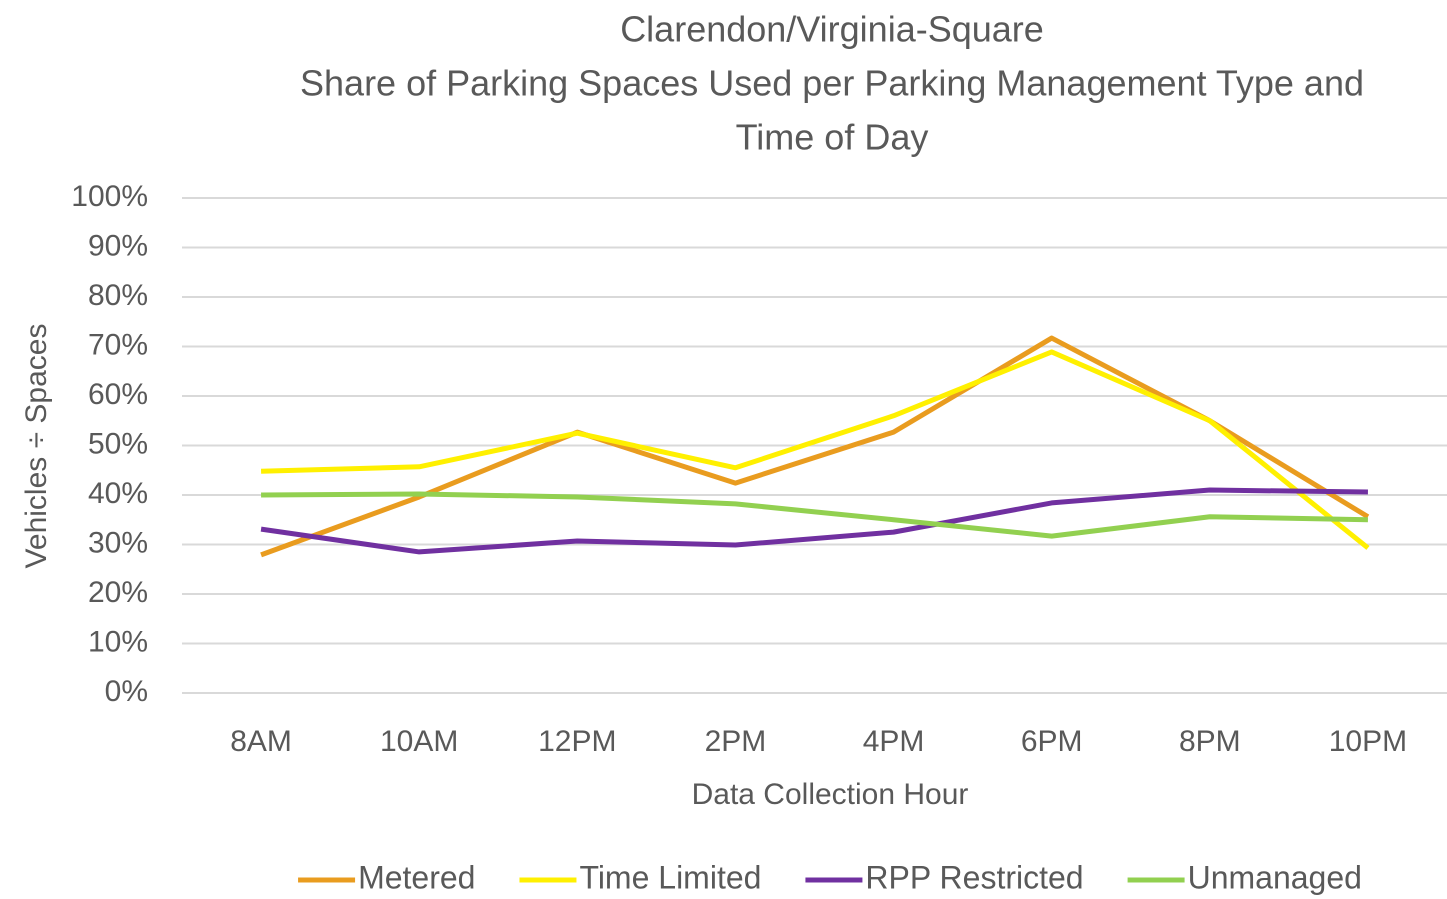 The image size is (1447, 899). I want to click on x-tick-label: 8PM, so click(1210, 741).